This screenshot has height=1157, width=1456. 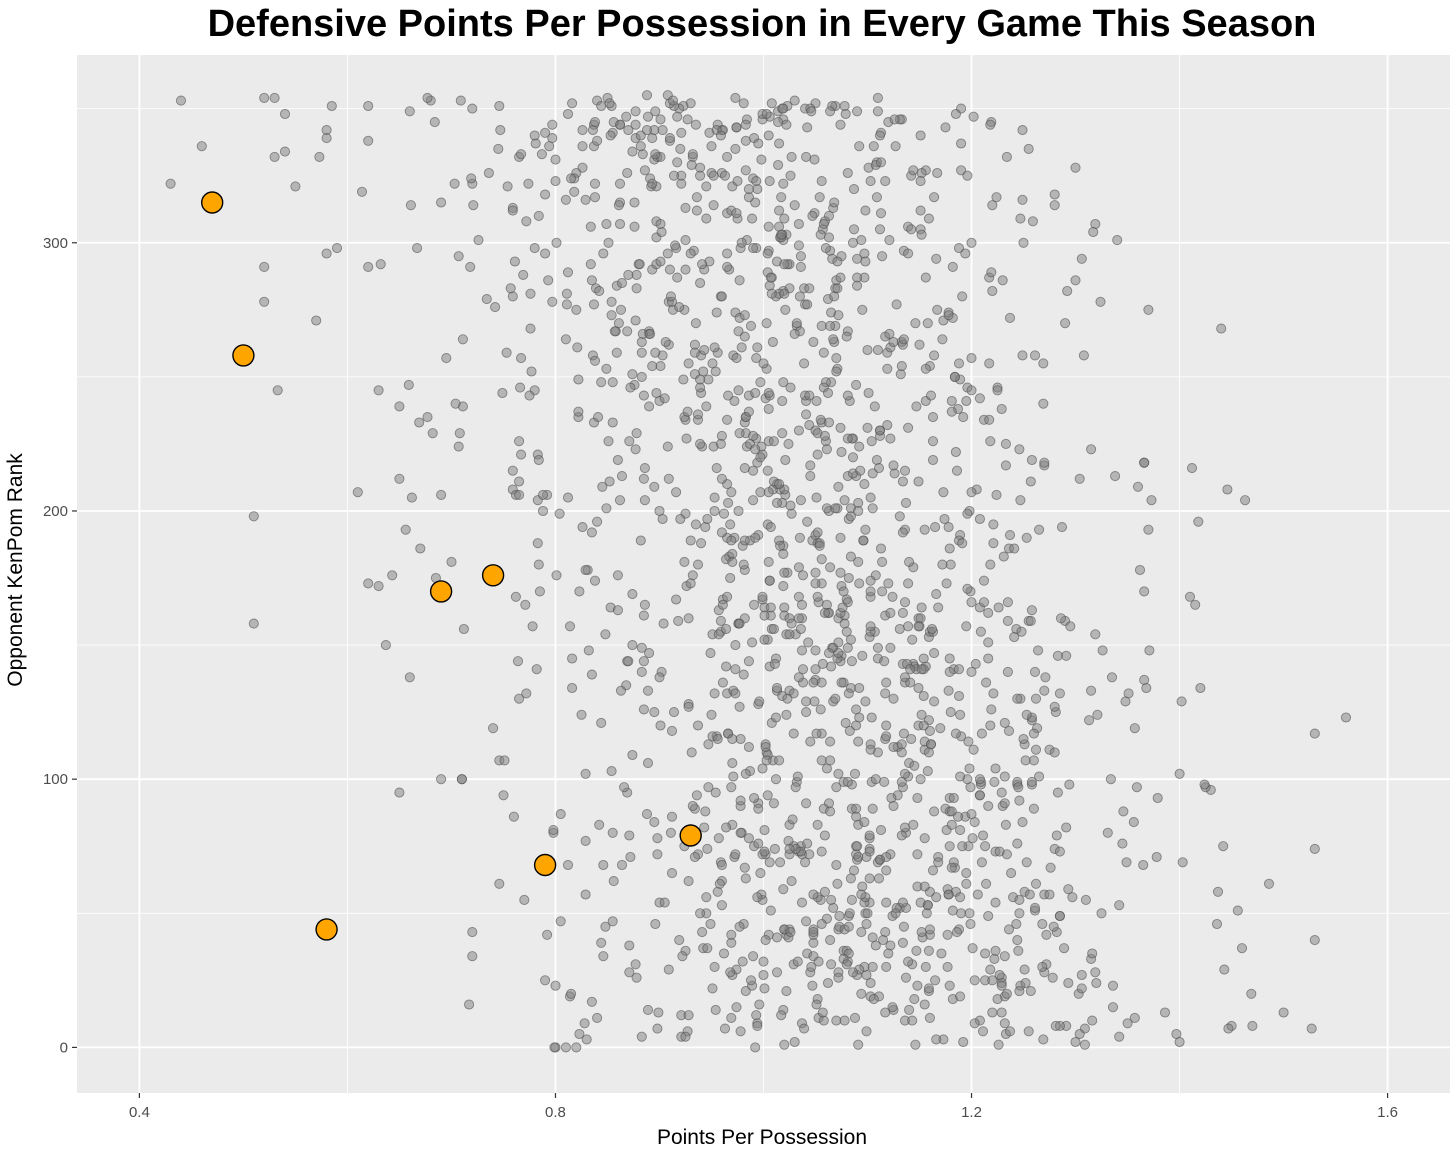 What do you see at coordinates (690, 835) in the screenshot?
I see `highlighted-point` at bounding box center [690, 835].